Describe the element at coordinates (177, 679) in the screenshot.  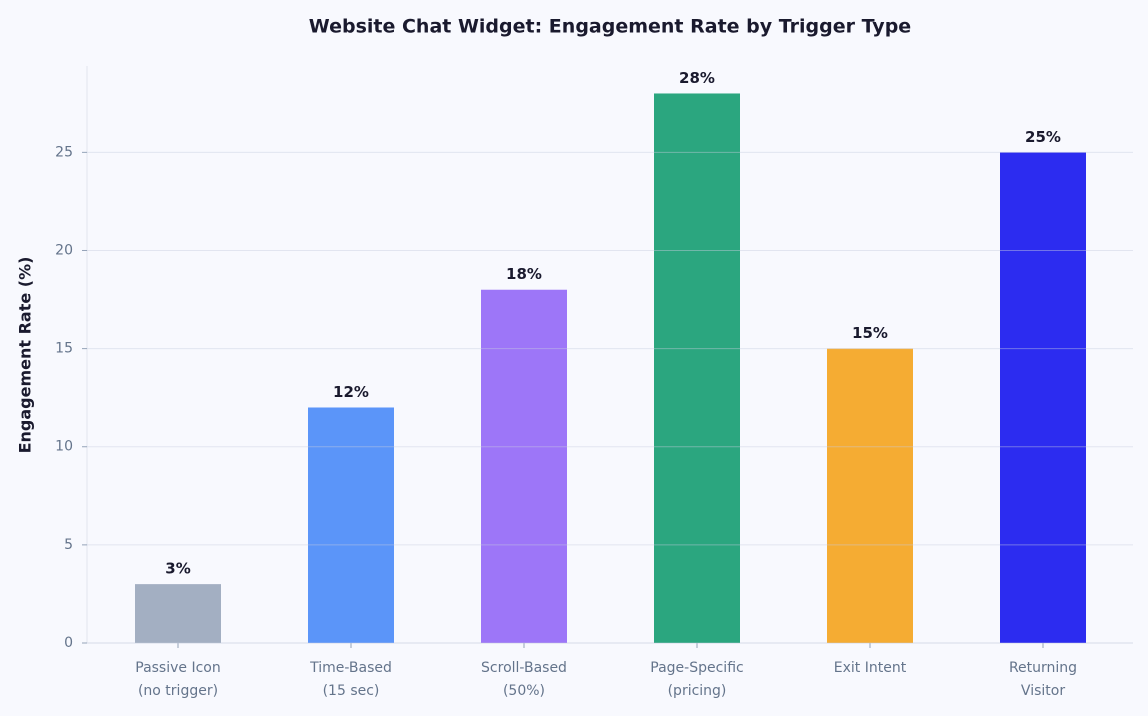
I see `x-tick-label: Passive Icon (no trigger)` at that location.